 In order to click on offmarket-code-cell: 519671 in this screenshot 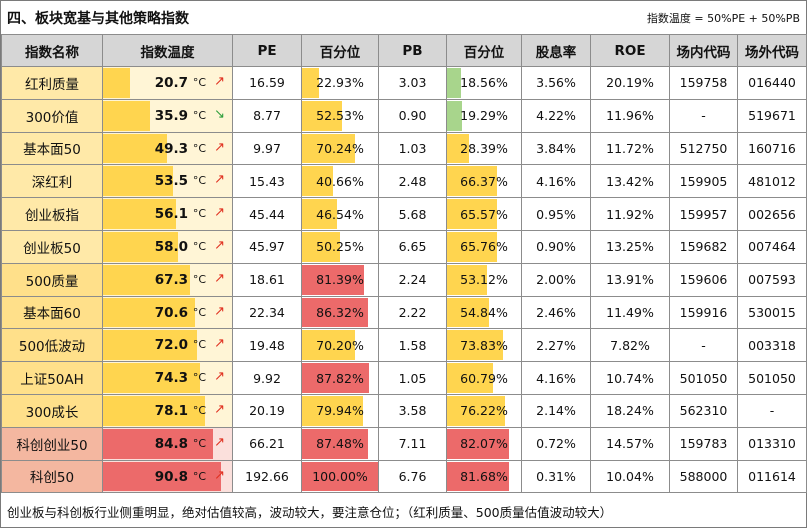, I will do `click(772, 115)`.